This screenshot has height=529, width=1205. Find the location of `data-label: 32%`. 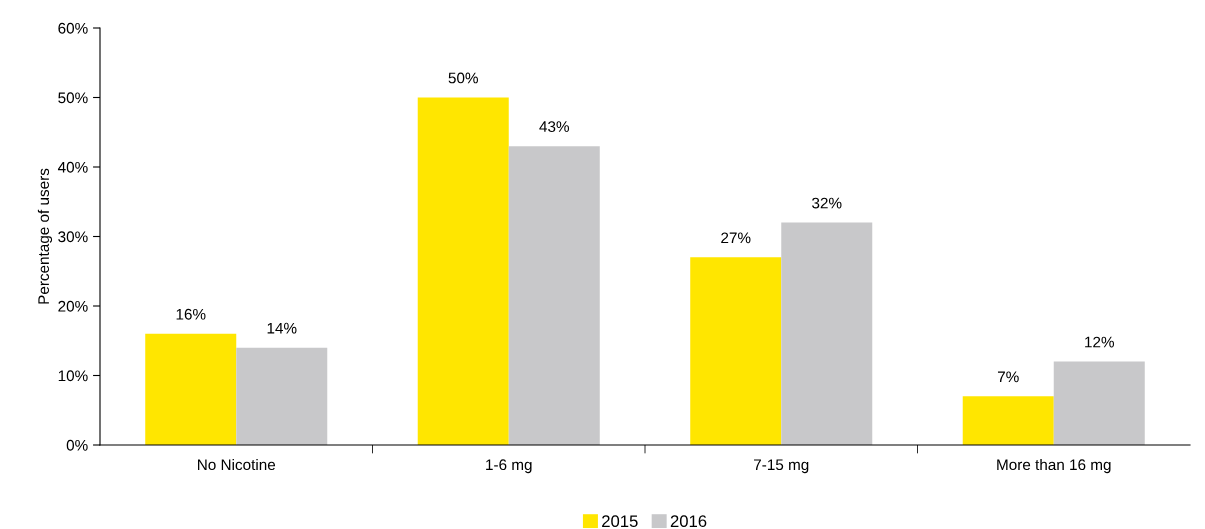

data-label: 32% is located at coordinates (827, 203).